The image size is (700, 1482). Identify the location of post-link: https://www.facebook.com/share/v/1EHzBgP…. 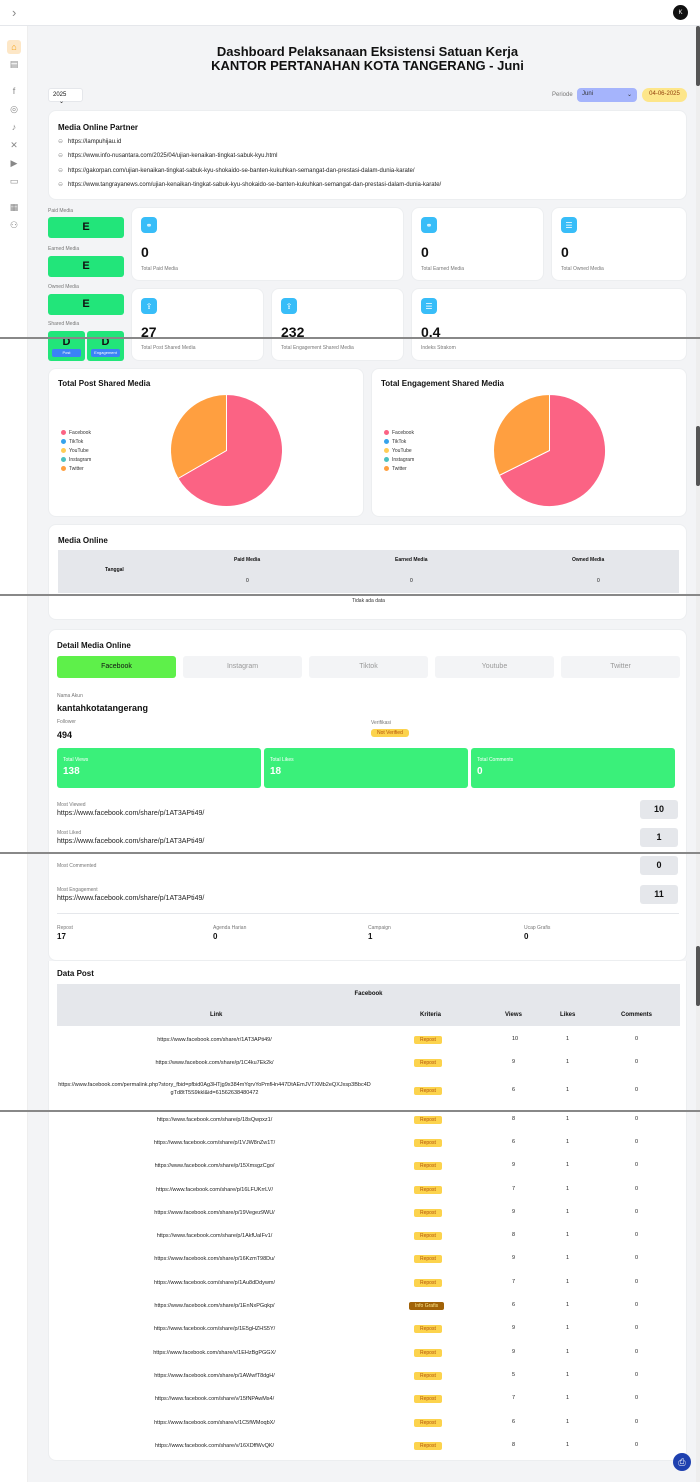
(214, 1352).